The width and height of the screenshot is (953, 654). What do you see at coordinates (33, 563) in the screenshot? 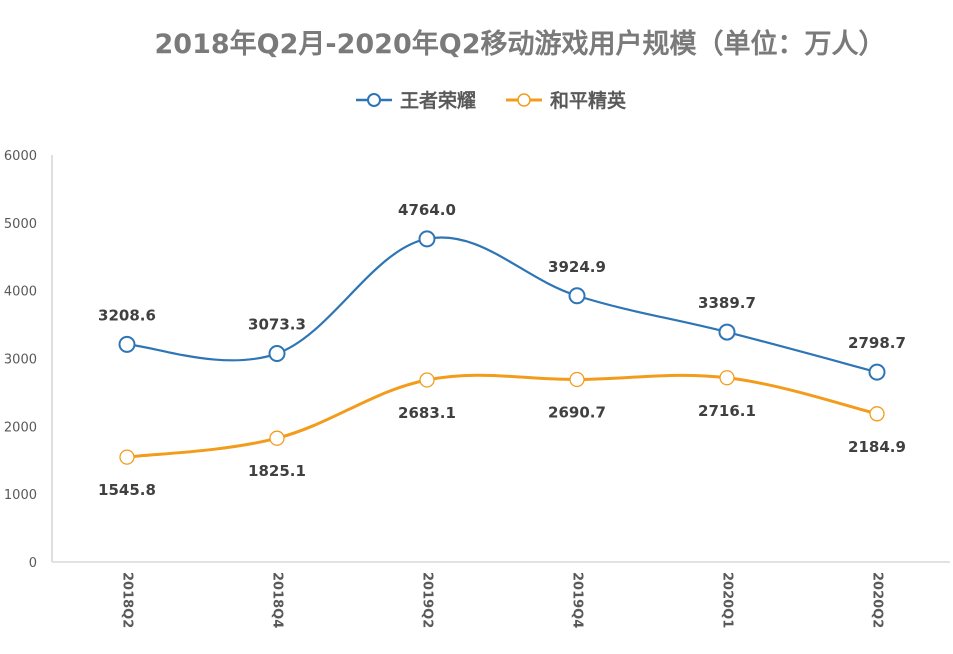
I see `y-tick-label: 0` at bounding box center [33, 563].